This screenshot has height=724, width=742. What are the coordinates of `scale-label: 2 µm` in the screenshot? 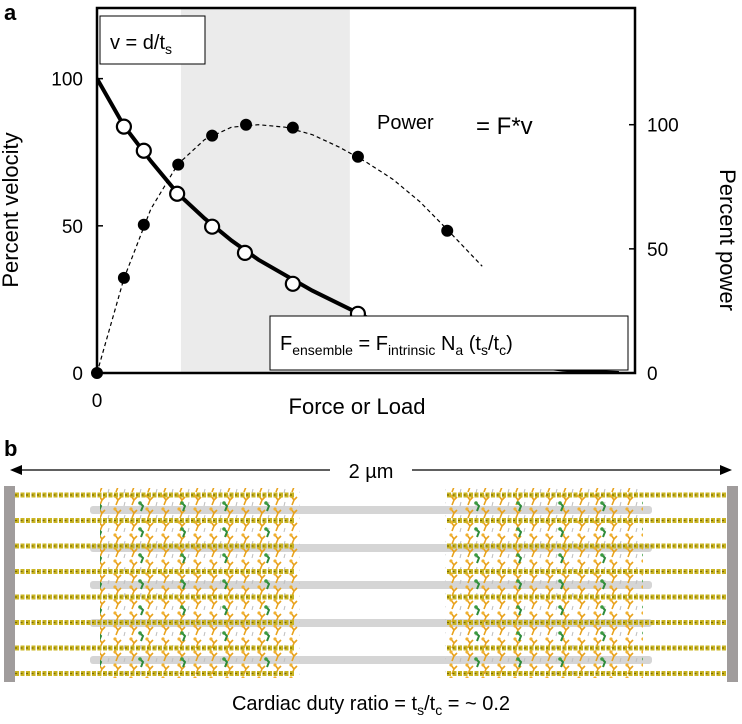 It's located at (371, 472).